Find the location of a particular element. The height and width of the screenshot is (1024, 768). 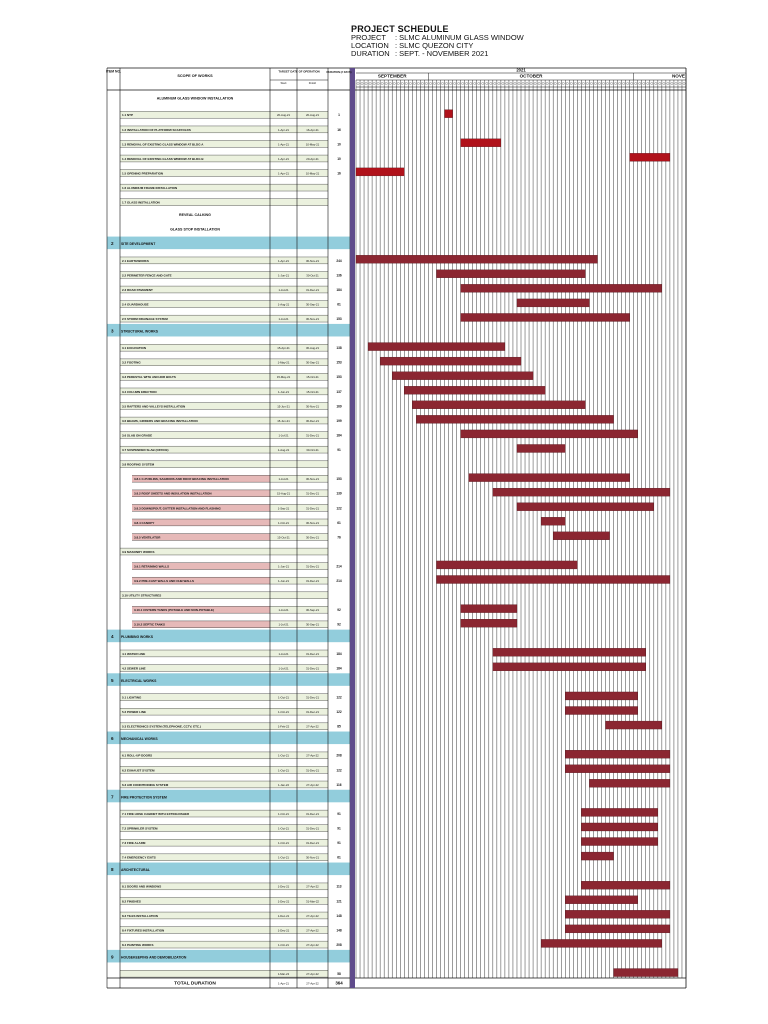

task-finish: 30-Sep-21 is located at coordinates (313, 304).